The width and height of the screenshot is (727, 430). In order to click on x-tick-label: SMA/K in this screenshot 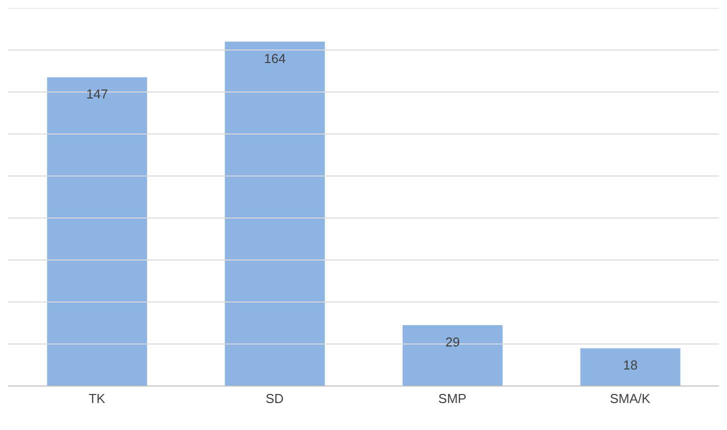, I will do `click(630, 398)`.